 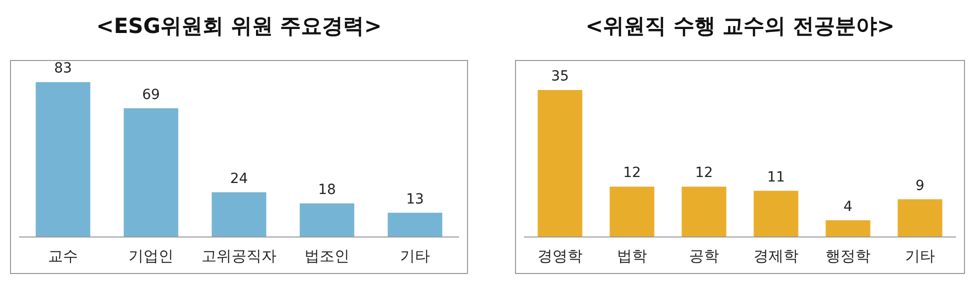 What do you see at coordinates (63, 255) in the screenshot?
I see `x-tick-label: 교수` at bounding box center [63, 255].